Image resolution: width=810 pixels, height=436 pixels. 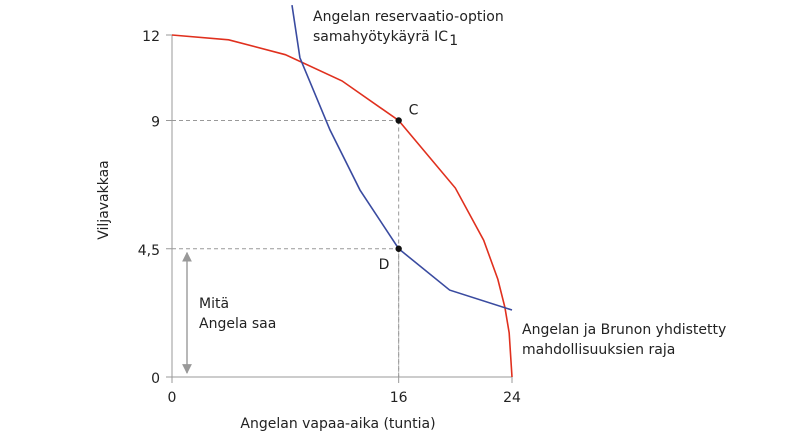 I want to click on x-tick-label: 16, so click(x=399, y=398).